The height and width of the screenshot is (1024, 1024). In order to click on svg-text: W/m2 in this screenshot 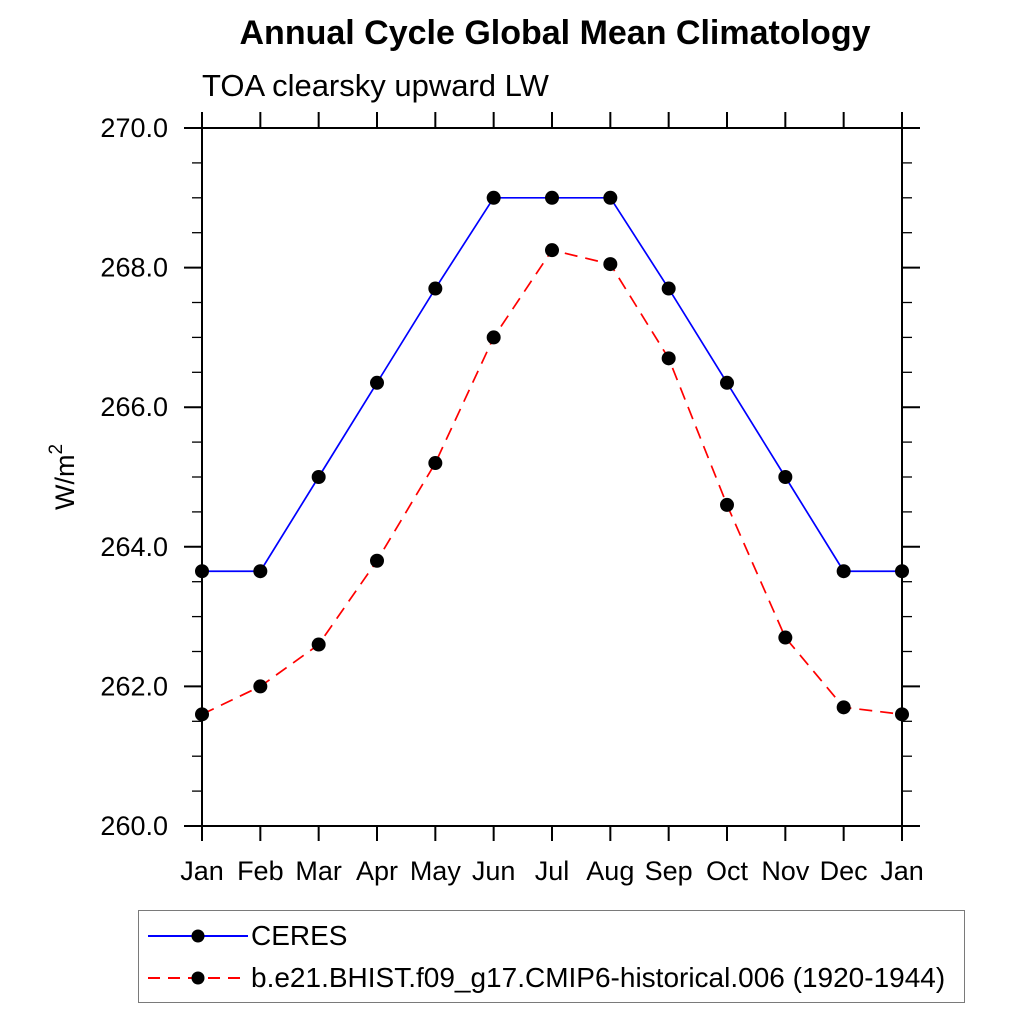, I will do `click(63, 477)`.